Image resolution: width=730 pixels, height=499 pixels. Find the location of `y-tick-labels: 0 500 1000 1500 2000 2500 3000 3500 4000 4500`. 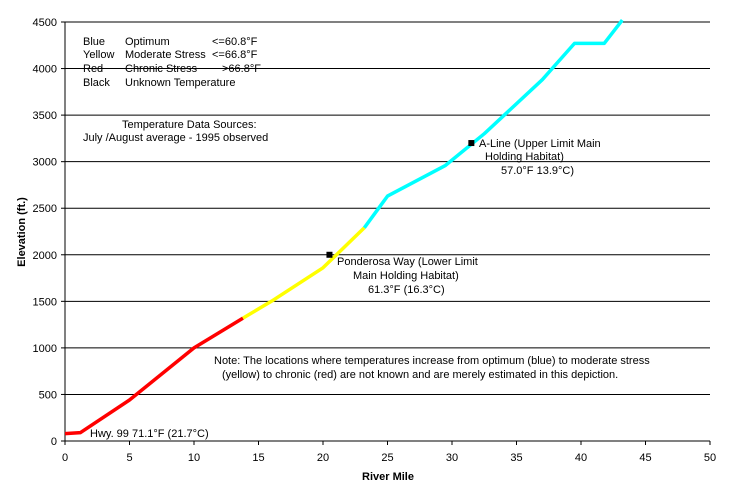

y-tick-labels: 0 500 1000 1500 2000 2500 3000 3500 4000 4500 is located at coordinates (45, 232).